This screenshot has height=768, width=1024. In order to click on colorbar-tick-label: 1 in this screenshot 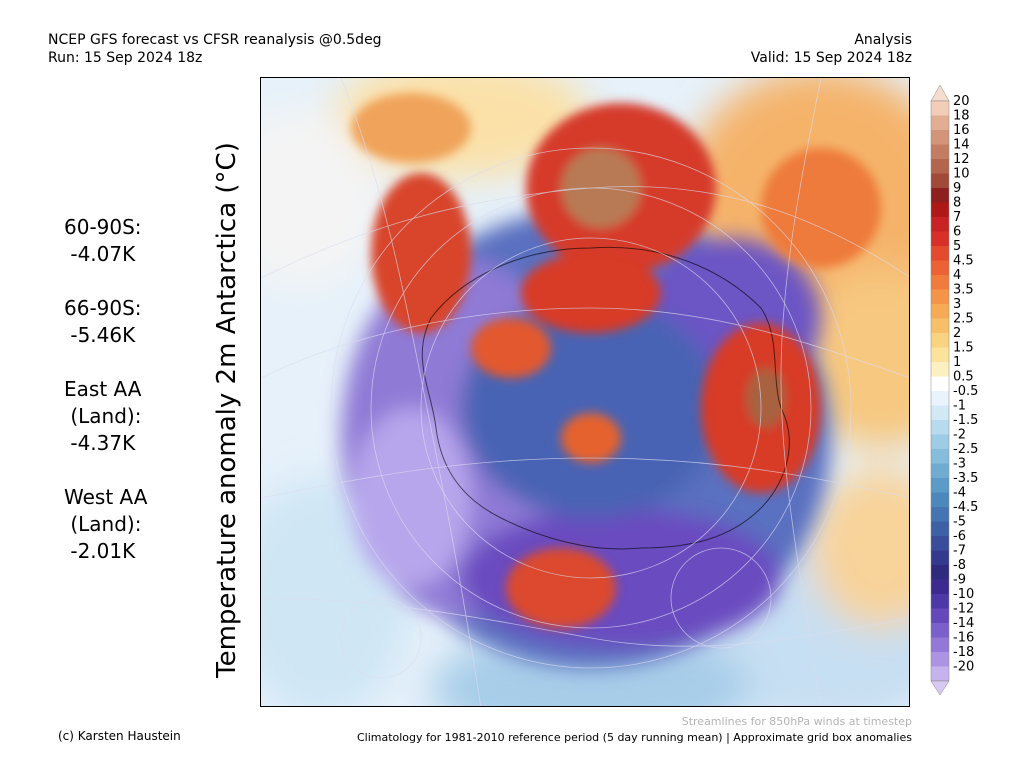, I will do `click(957, 362)`.